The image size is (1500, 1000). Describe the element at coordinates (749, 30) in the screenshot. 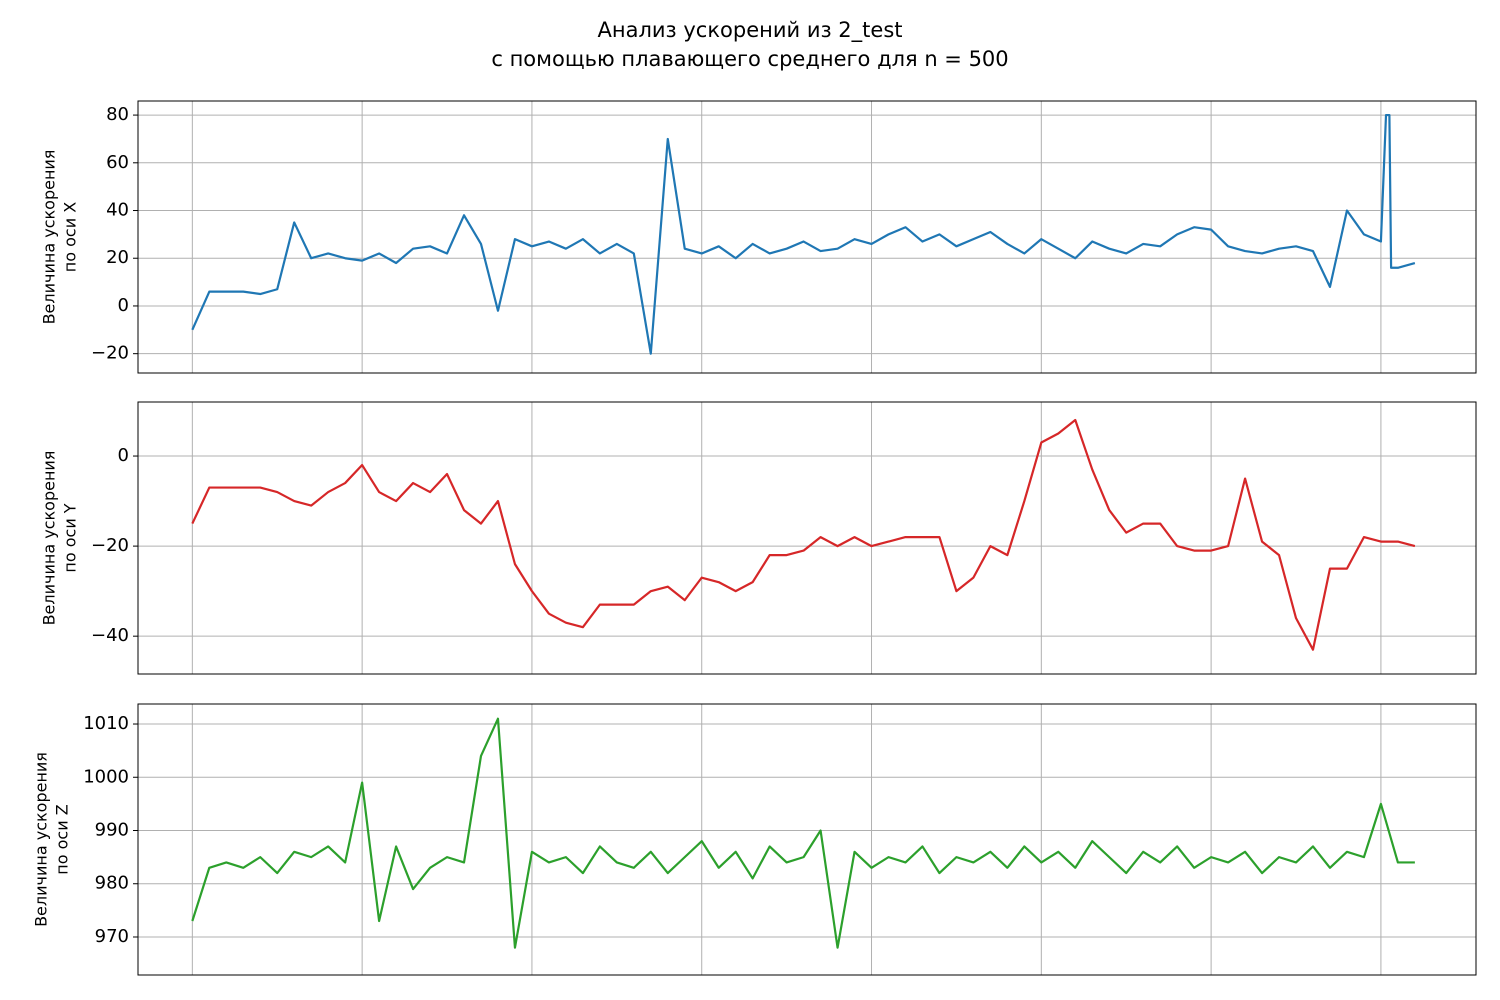

I see `title-line: Анализ ускорений из 2_test` at that location.